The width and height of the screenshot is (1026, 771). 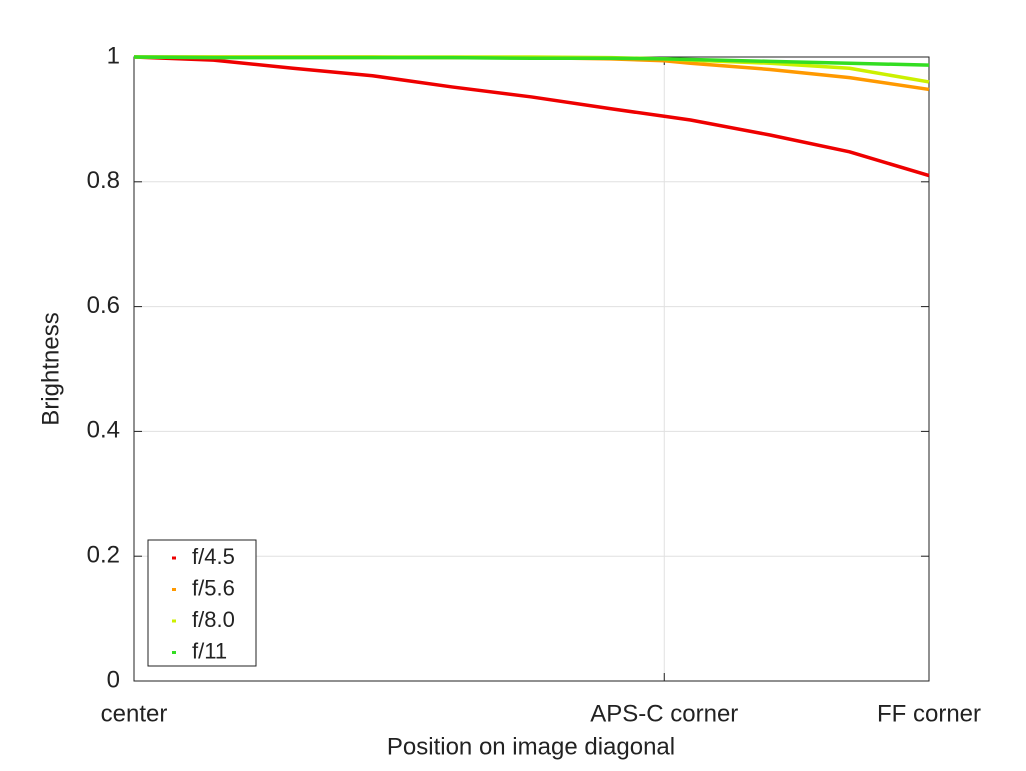 I want to click on y-axis-label: Brightness, so click(x=50, y=368).